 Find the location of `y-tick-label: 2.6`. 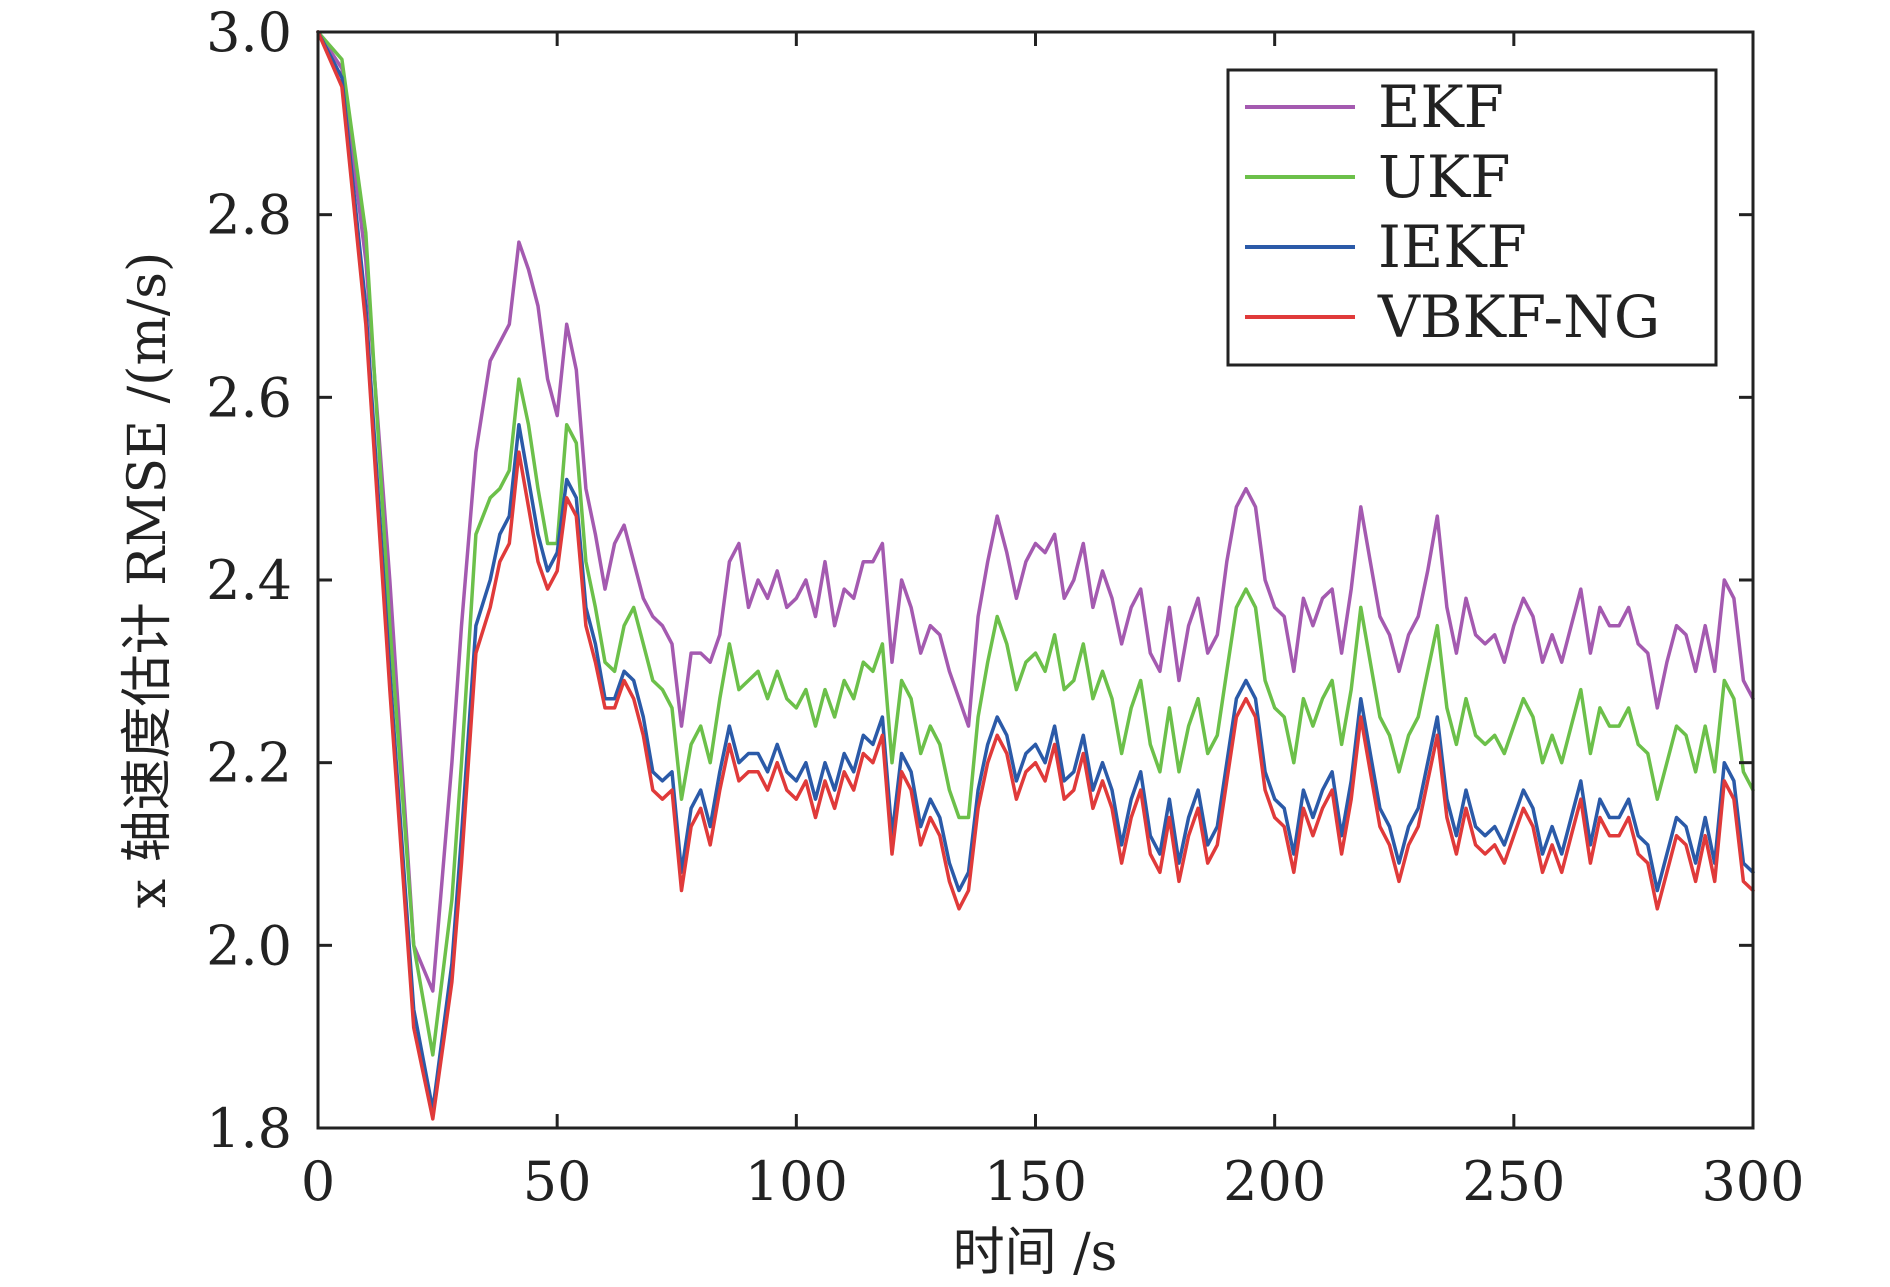

y-tick-label: 2.6 is located at coordinates (249, 397).